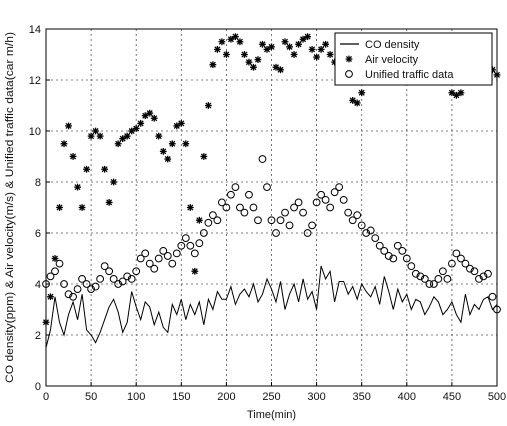 The width and height of the screenshot is (507, 426). What do you see at coordinates (35, 81) in the screenshot?
I see `y-tick-label: 12` at bounding box center [35, 81].